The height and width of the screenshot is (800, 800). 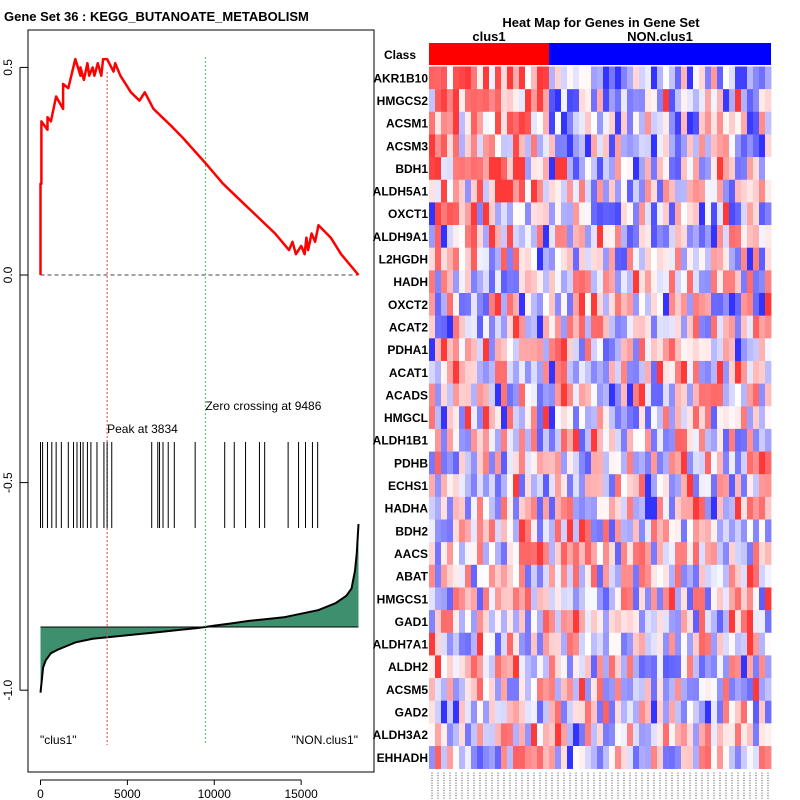 I want to click on gene-label: GAD1, so click(x=412, y=622).